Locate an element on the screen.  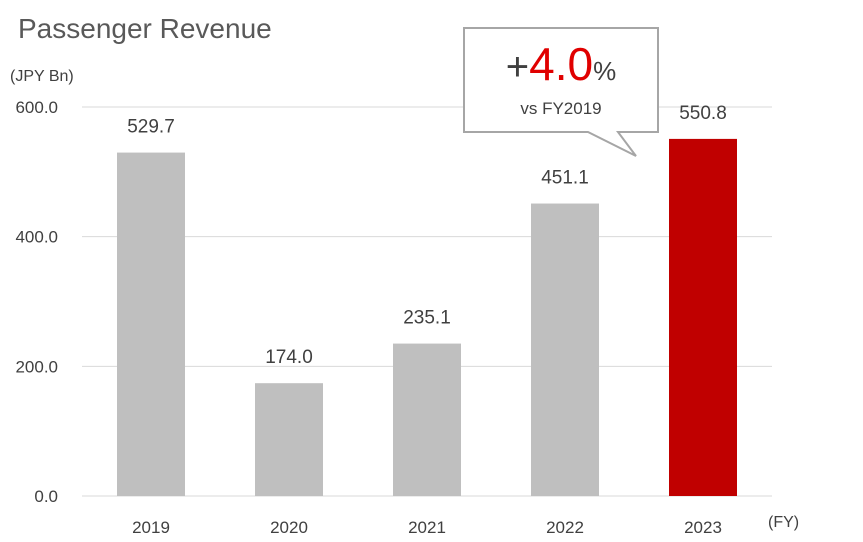
growth-callout: +4.0% vs FY2019 is located at coordinates (561, 92).